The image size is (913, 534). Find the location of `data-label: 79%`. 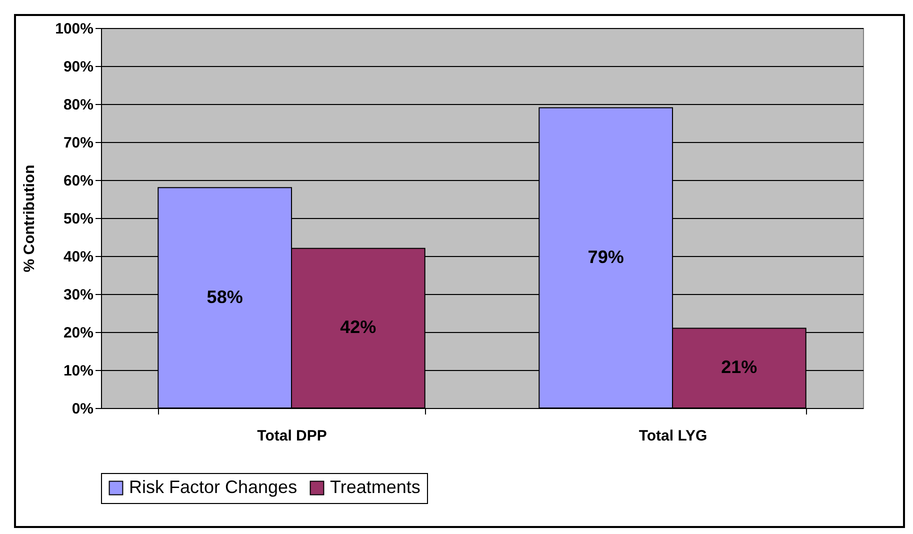

data-label: 79% is located at coordinates (606, 256).